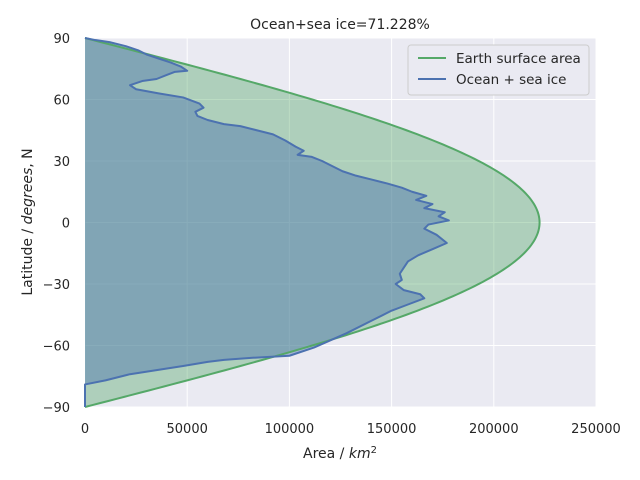  I want to click on x-tick-label-4: 200000, so click(494, 429).